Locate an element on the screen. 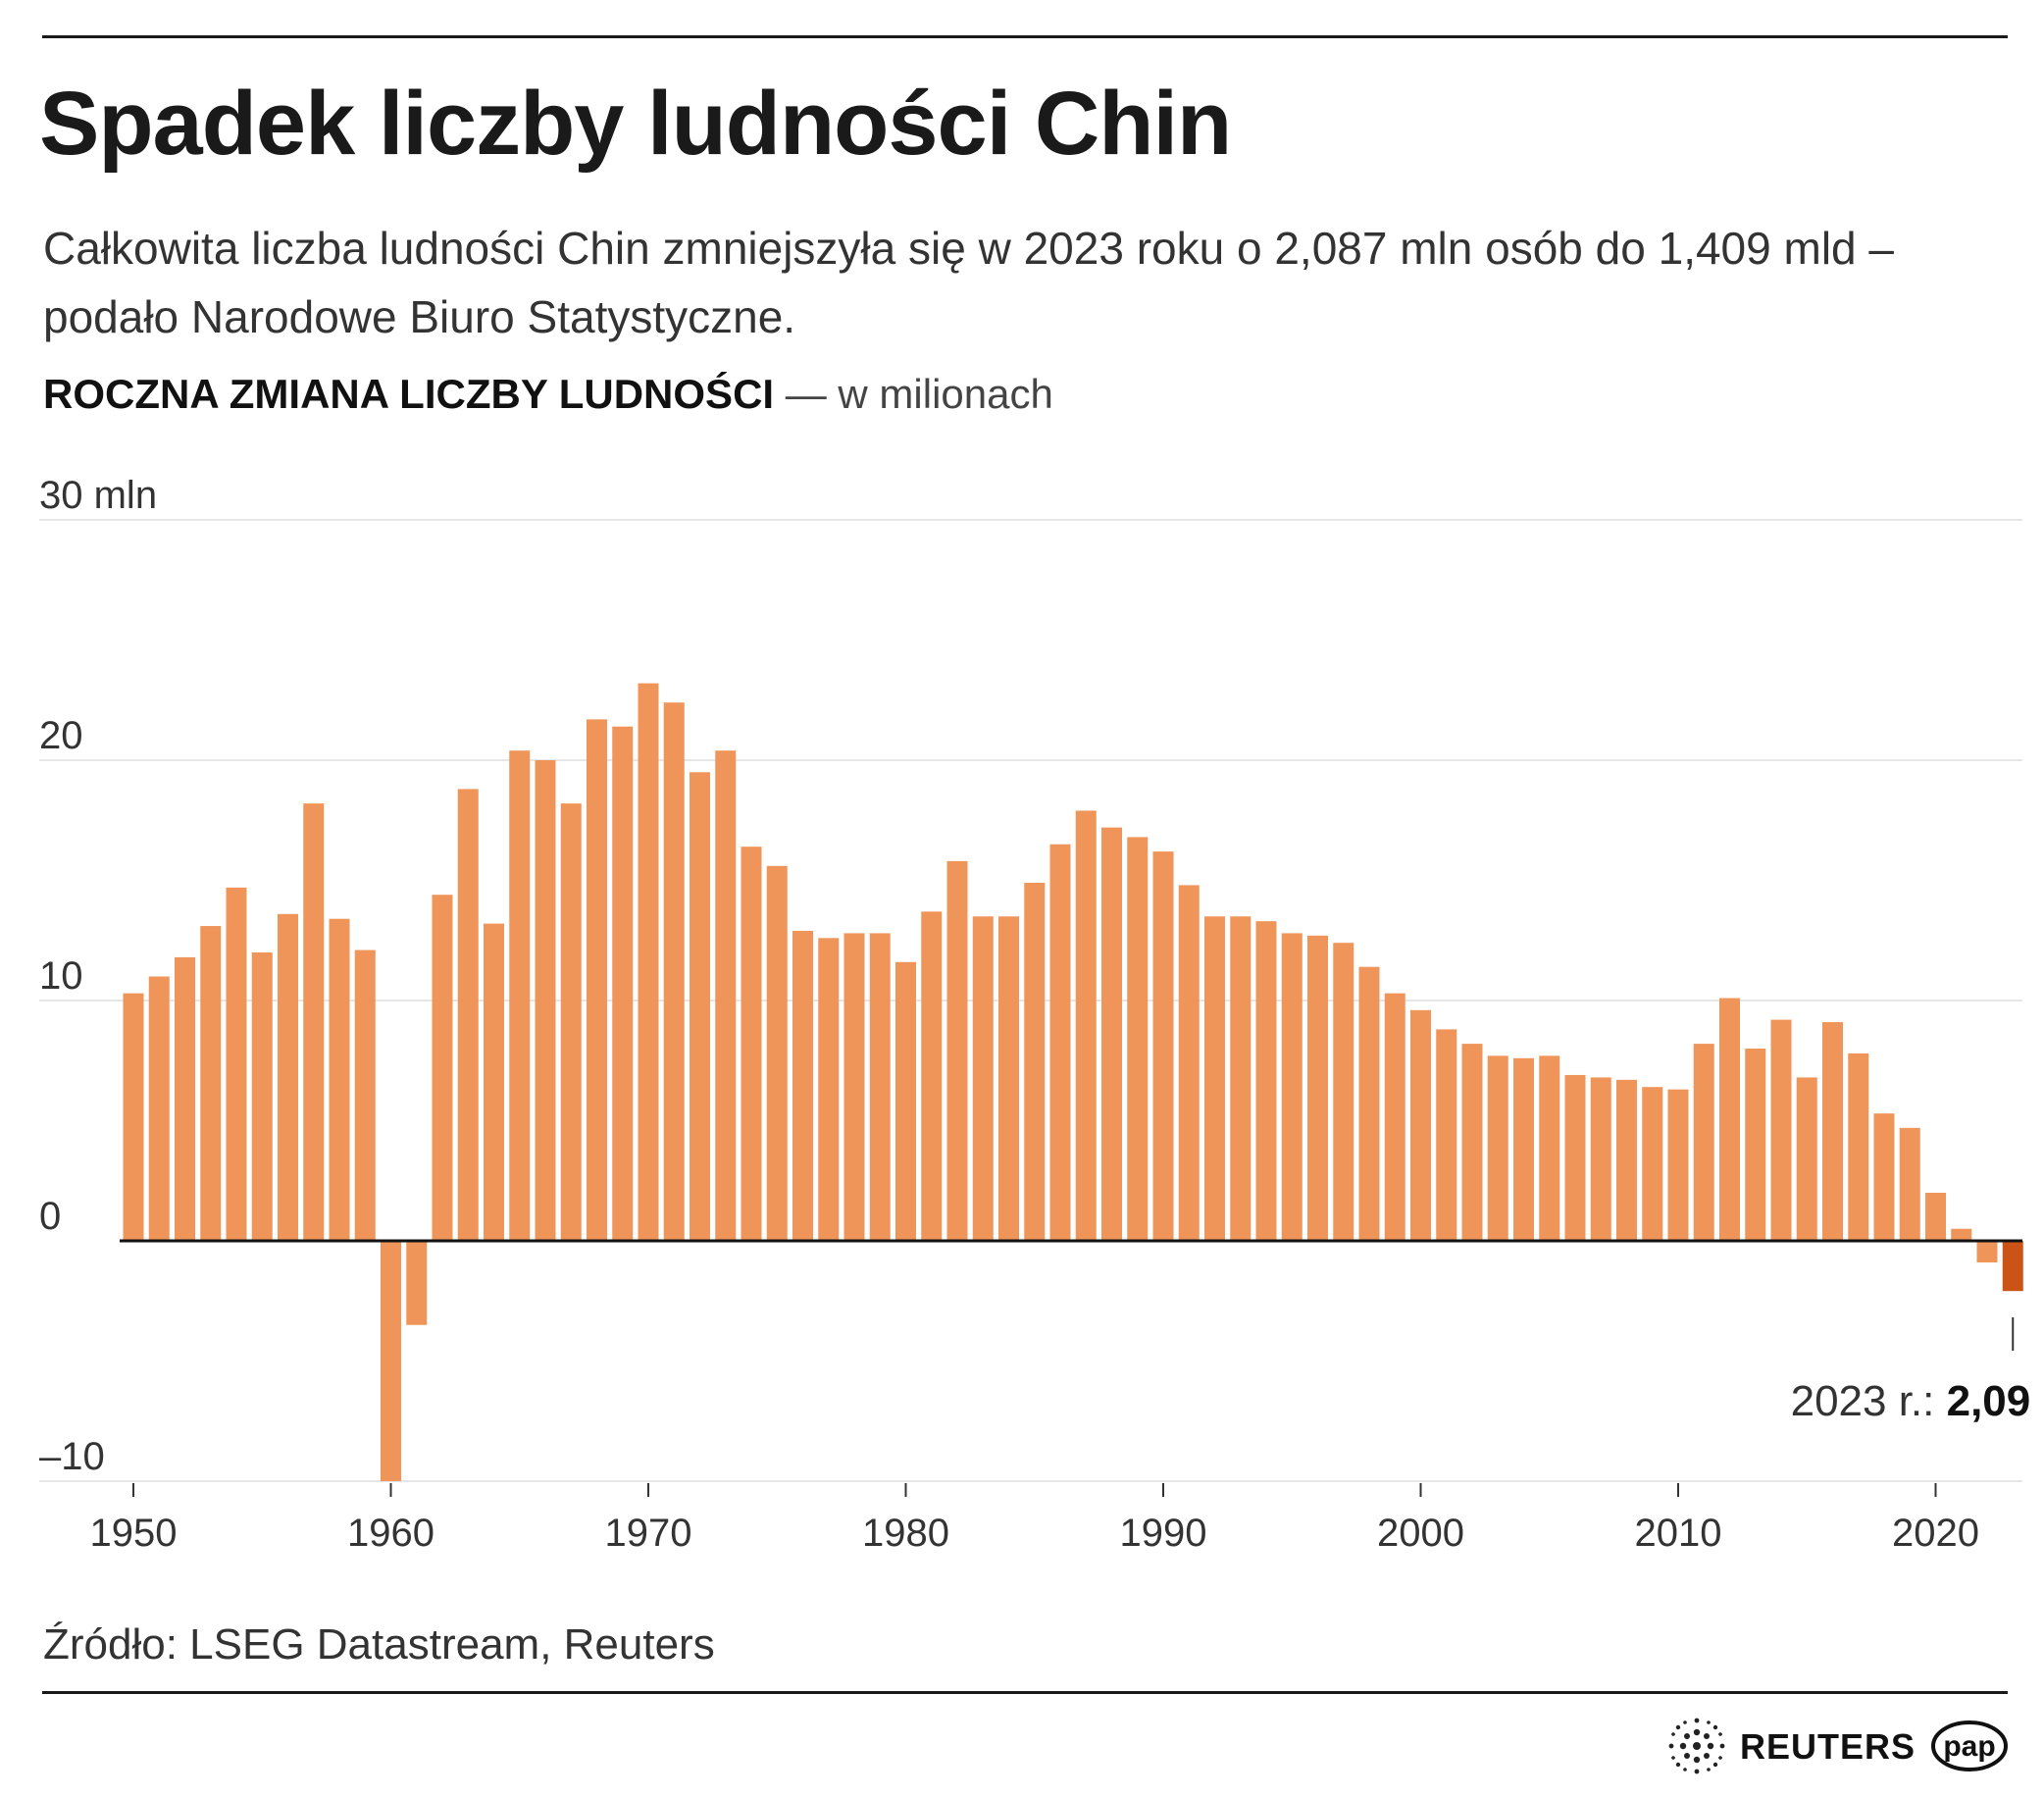  bar-1950 is located at coordinates (133, 1117).